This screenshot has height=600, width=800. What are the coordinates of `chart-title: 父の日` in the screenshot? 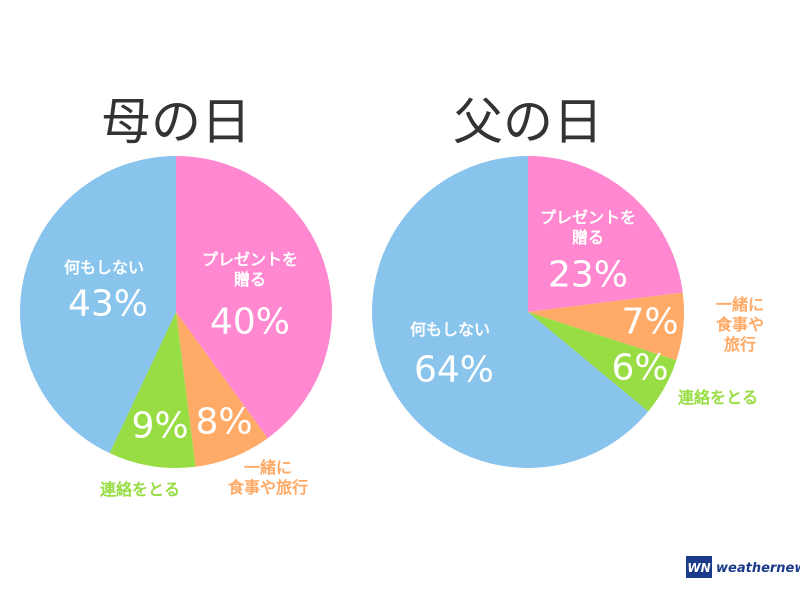 It's located at (528, 122).